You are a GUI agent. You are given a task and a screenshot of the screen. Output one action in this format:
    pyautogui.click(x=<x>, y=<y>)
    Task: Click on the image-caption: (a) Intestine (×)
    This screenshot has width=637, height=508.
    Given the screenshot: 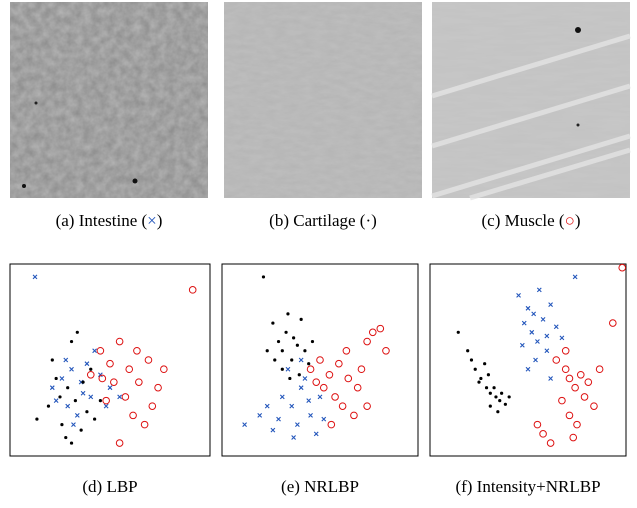 What is the action you would take?
    pyautogui.click(x=109, y=220)
    